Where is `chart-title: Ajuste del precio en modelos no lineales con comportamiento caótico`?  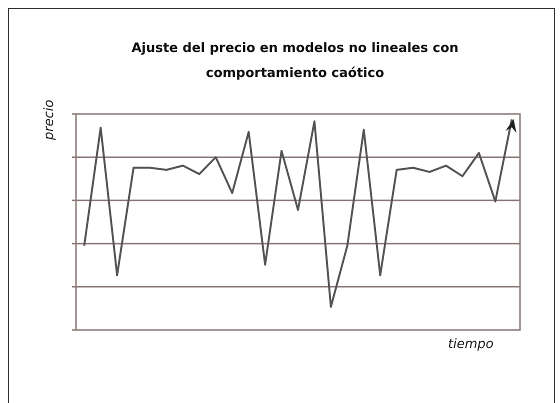 chart-title: Ajuste del precio en modelos no lineales con comportamiento caótico is located at coordinates (295, 61).